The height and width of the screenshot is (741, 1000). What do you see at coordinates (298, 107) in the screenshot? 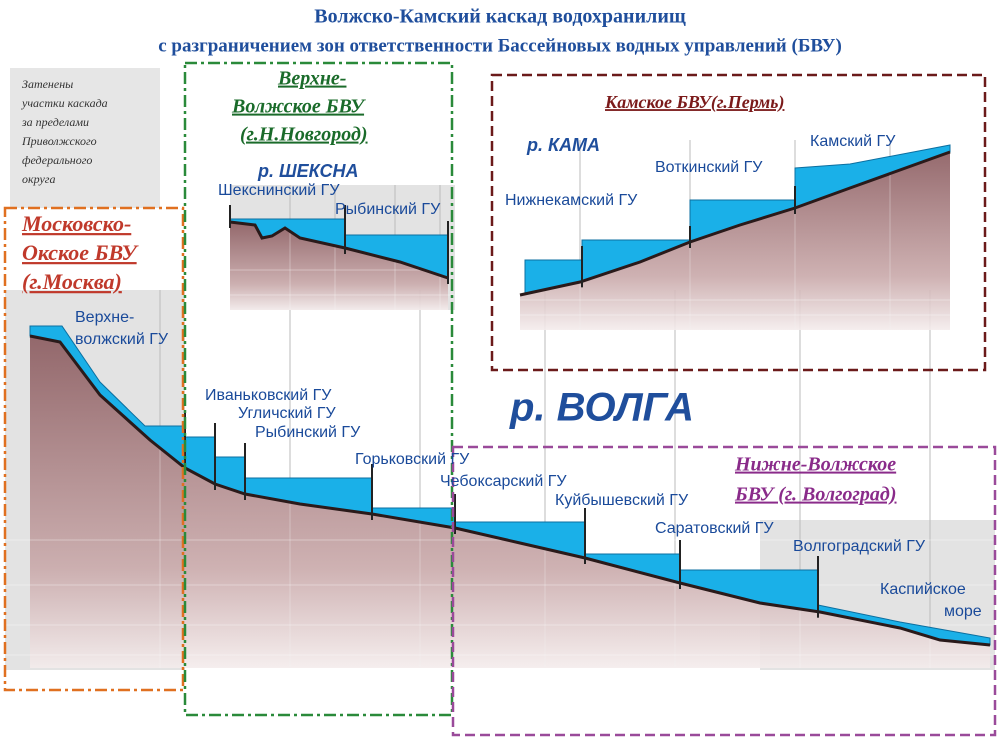
I see `zone-label: Волжское БВУ` at bounding box center [298, 107].